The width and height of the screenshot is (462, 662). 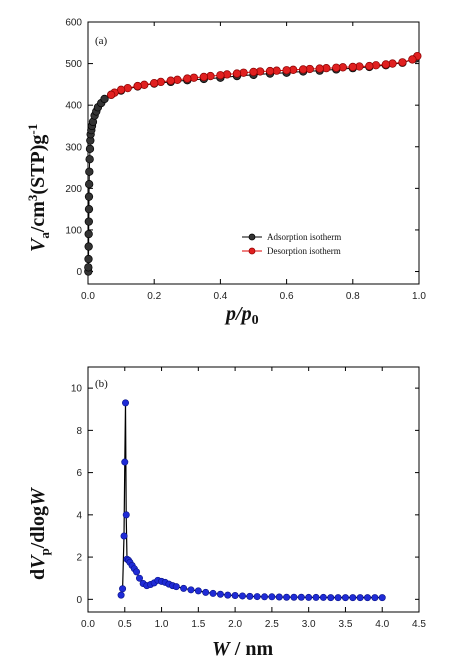 I want to click on panel-b-y-title-w: W, so click(x=38, y=496).